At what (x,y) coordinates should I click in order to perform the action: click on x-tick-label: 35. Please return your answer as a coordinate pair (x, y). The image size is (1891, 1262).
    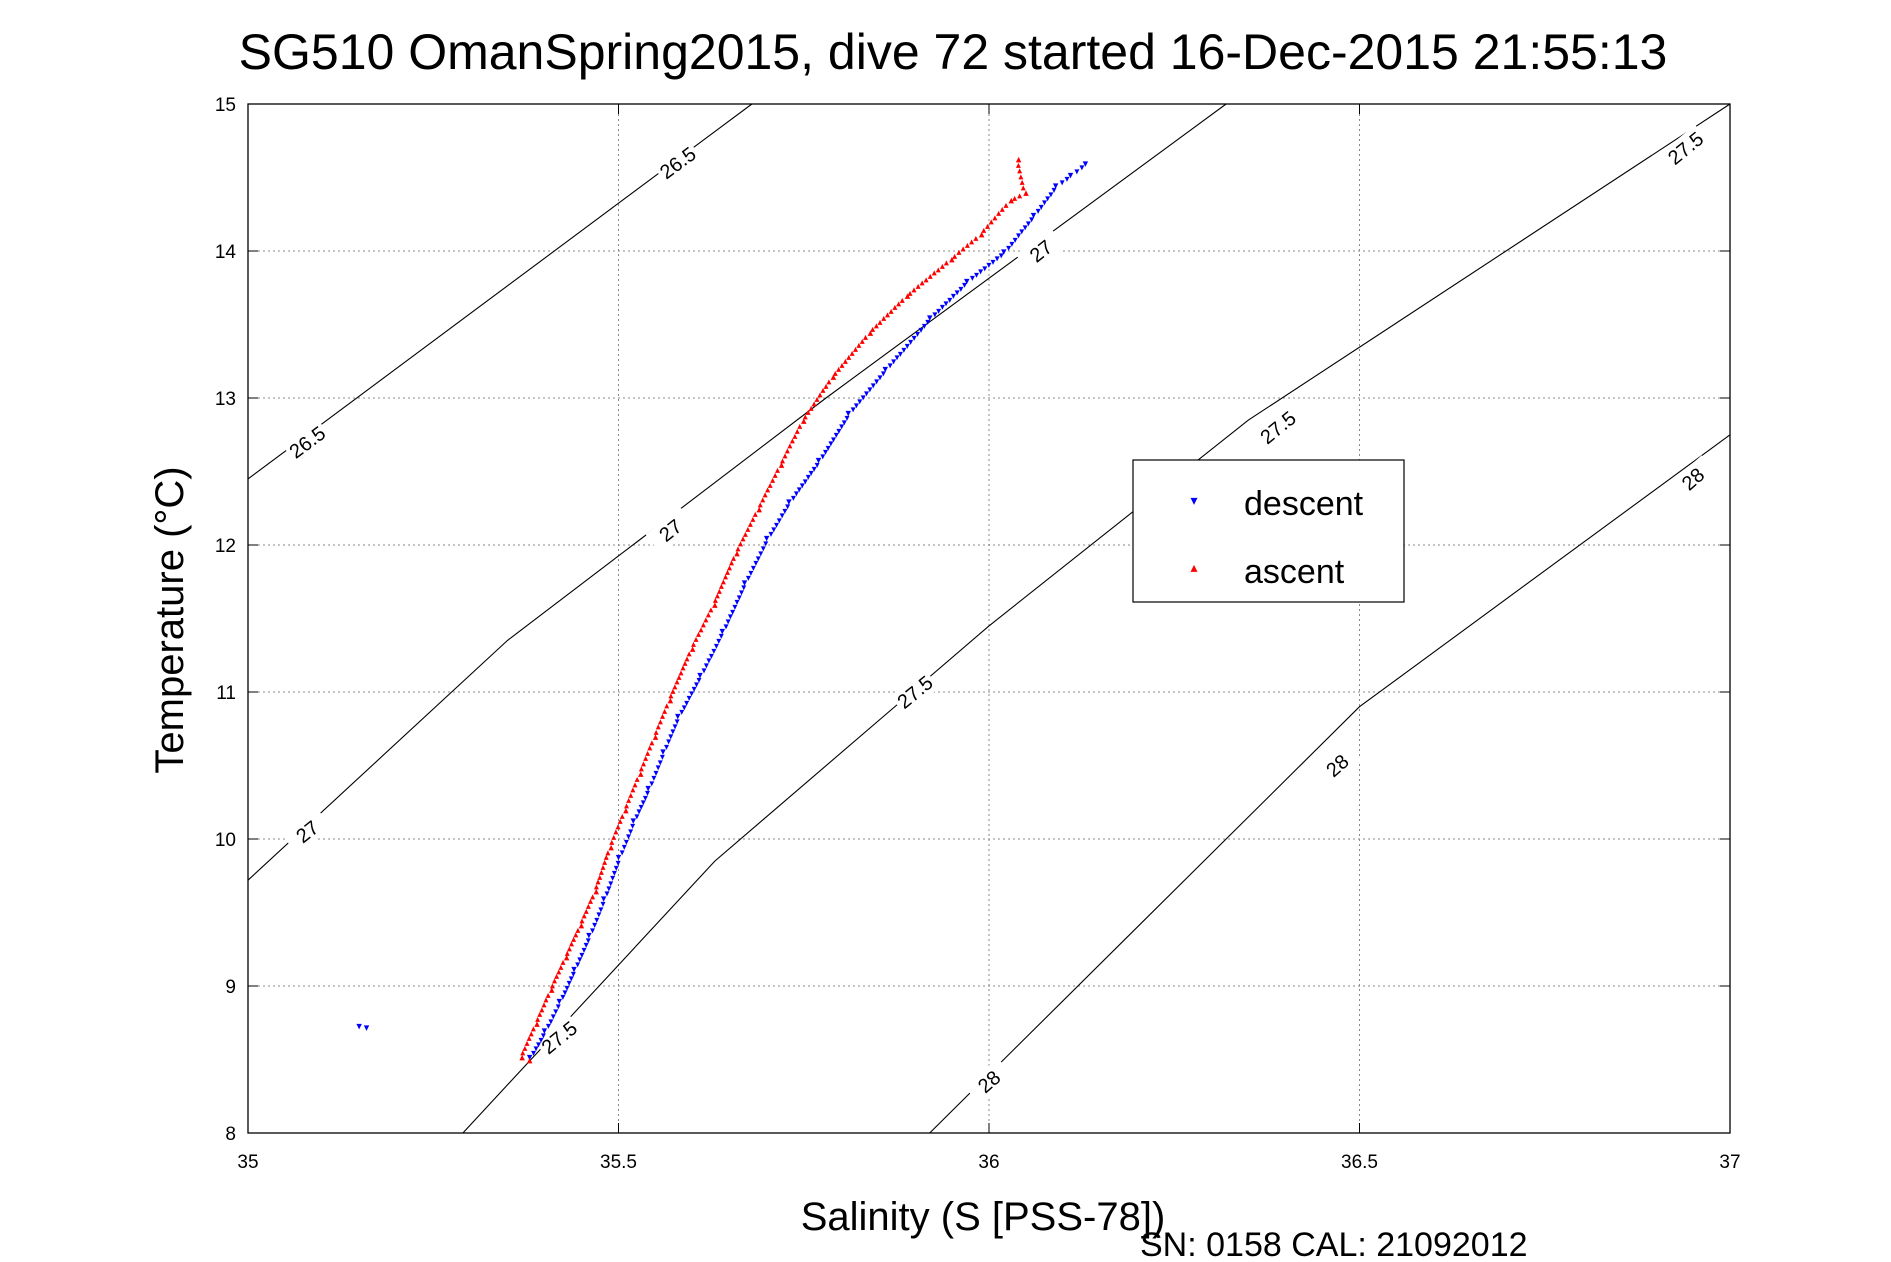
    Looking at the image, I should click on (247, 1162).